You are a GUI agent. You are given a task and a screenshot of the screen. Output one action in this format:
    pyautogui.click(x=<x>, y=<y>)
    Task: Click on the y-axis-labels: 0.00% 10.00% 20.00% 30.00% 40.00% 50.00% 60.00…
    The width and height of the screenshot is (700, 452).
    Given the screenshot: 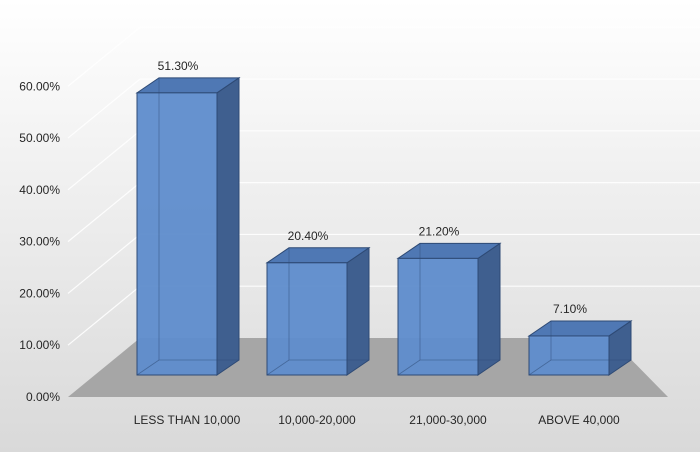 What is the action you would take?
    pyautogui.click(x=39, y=241)
    